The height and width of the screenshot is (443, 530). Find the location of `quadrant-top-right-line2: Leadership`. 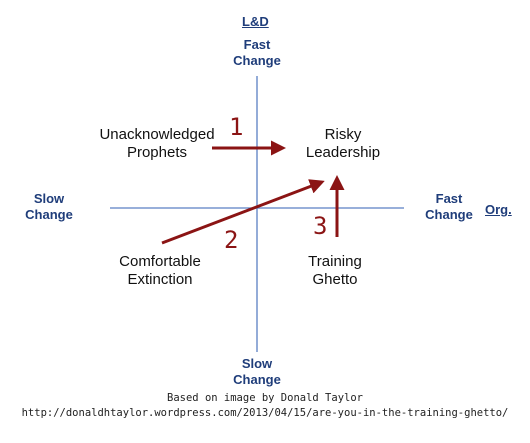

quadrant-top-right-line2: Leadership is located at coordinates (343, 152).